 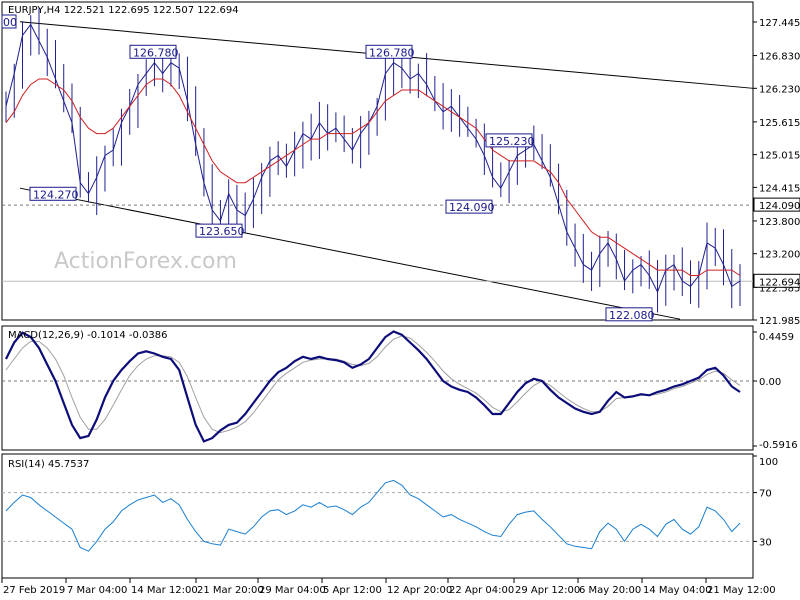 I want to click on x-tick-label: 7 Mar 04:00, so click(x=97, y=590).